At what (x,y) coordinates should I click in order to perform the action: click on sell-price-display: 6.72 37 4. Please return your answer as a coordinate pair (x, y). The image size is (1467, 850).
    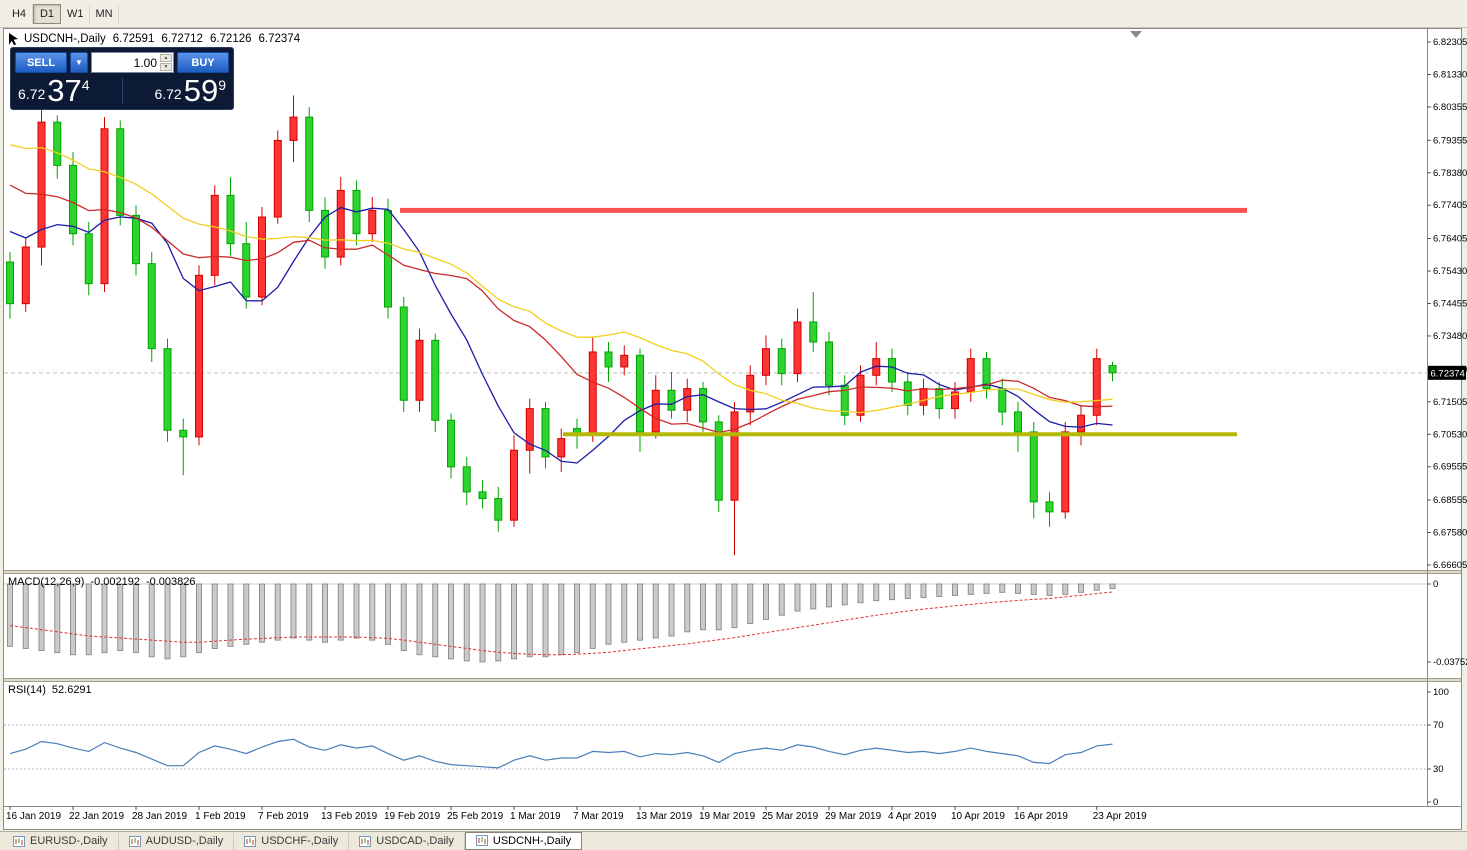
    Looking at the image, I should click on (54, 90).